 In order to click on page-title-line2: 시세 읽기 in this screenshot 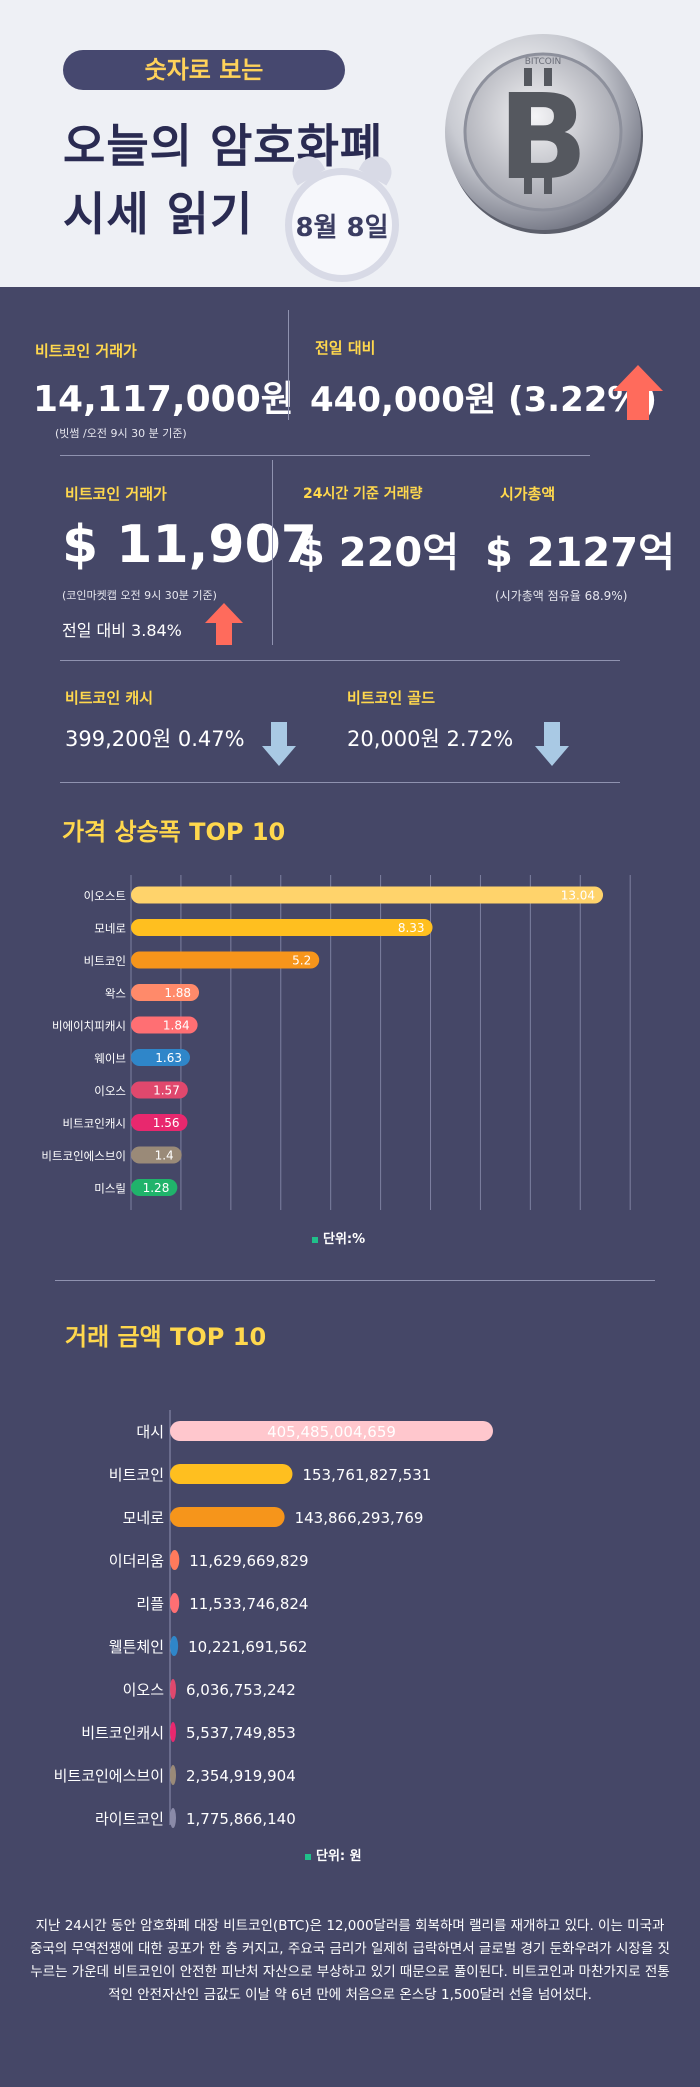, I will do `click(158, 214)`.